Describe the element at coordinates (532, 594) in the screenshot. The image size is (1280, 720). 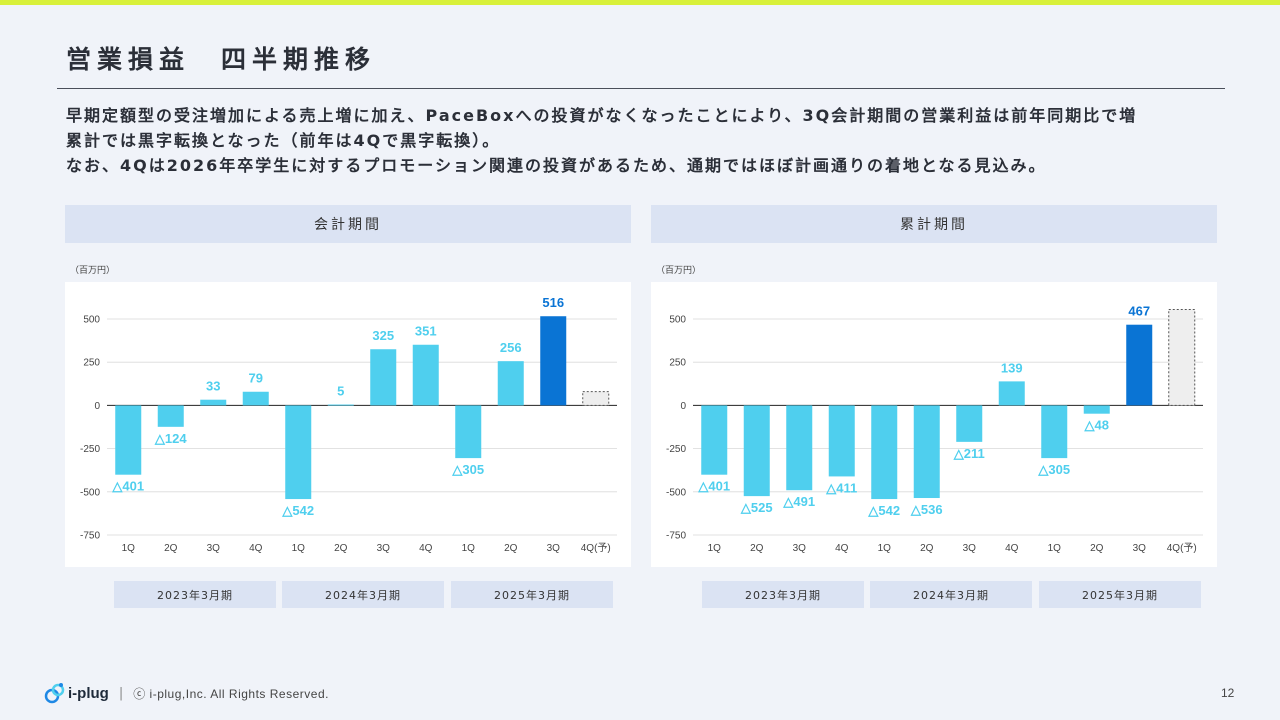
I see `period-label-fy2025: 2025年3月期` at that location.